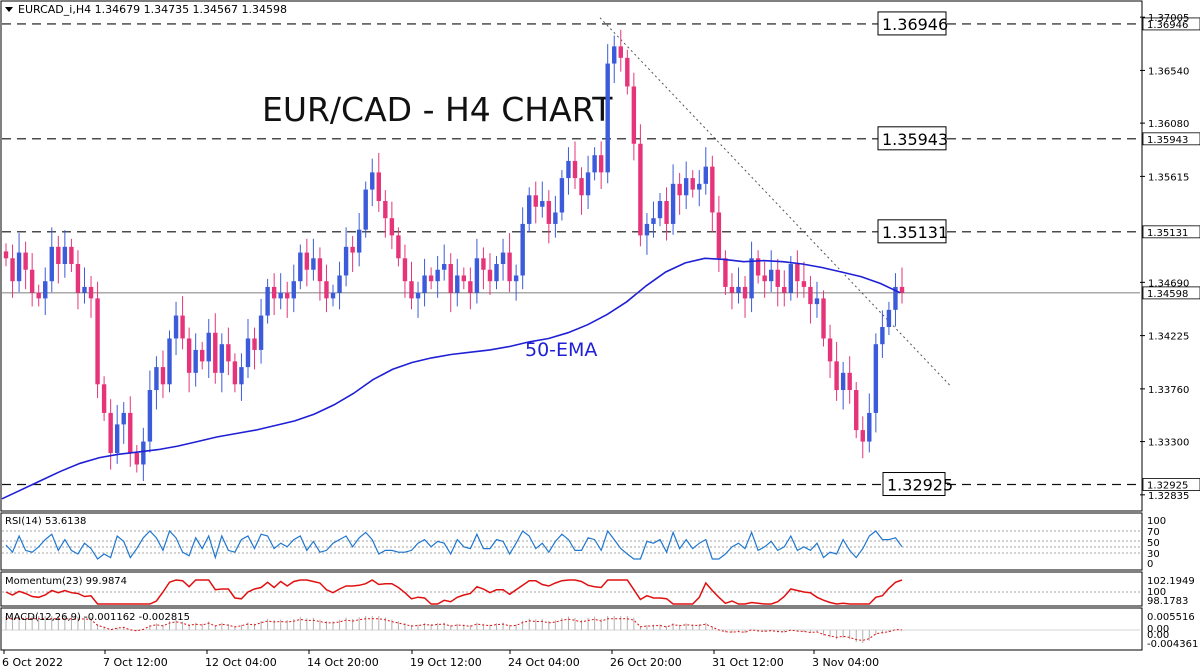  Describe the element at coordinates (1168, 177) in the screenshot. I see `price-tick-label: 1.35615` at that location.